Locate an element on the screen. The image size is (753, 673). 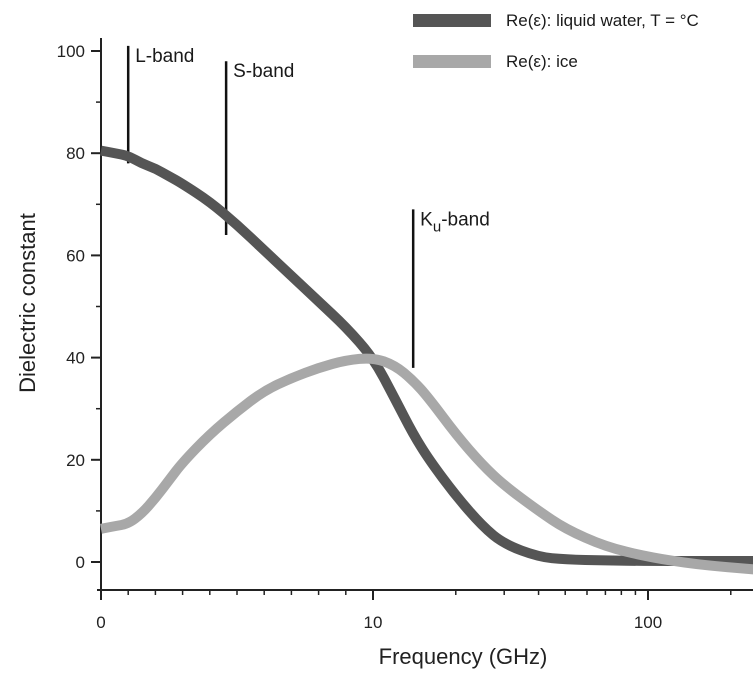
x-tick-label: 10 is located at coordinates (373, 622).